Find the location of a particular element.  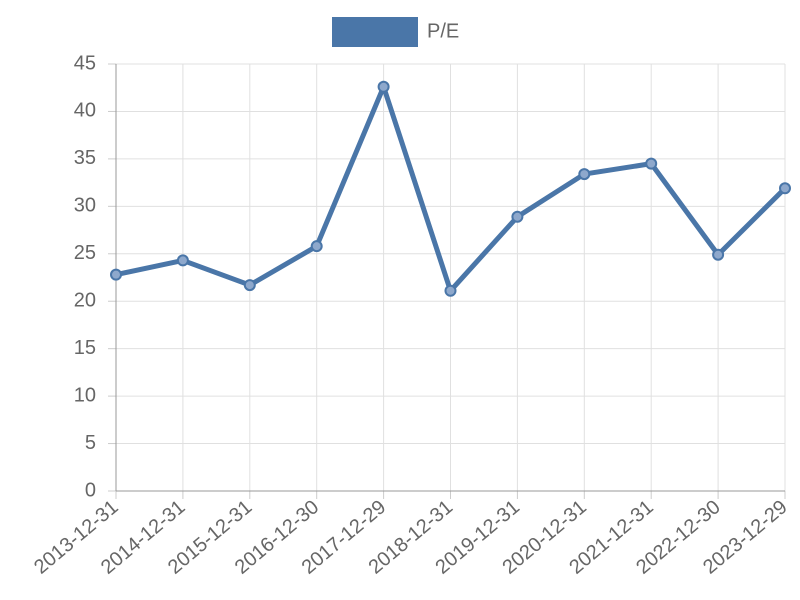

y-tick-label: 45 is located at coordinates (85, 63).